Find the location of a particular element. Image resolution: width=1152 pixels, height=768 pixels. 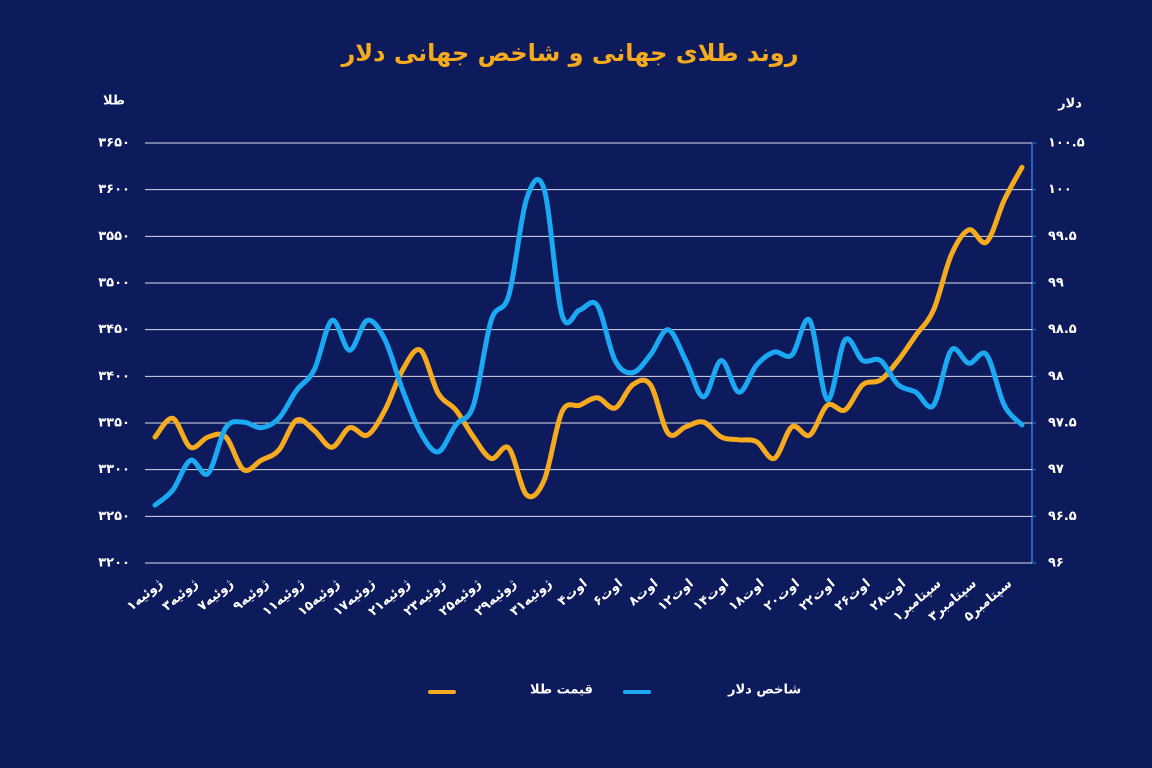

legend-label: شاخص دلار is located at coordinates (764, 690).